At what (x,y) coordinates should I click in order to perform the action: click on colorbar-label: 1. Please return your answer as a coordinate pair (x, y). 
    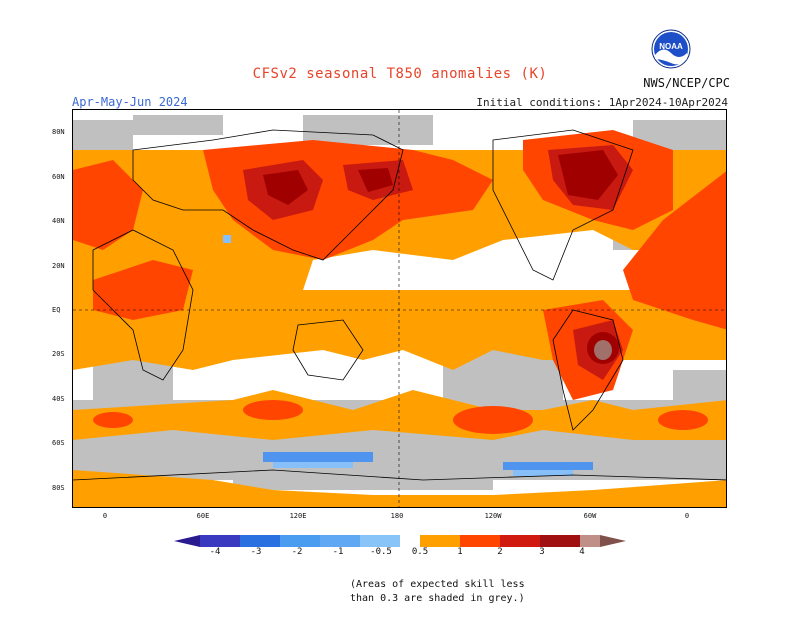
    Looking at the image, I should click on (460, 552).